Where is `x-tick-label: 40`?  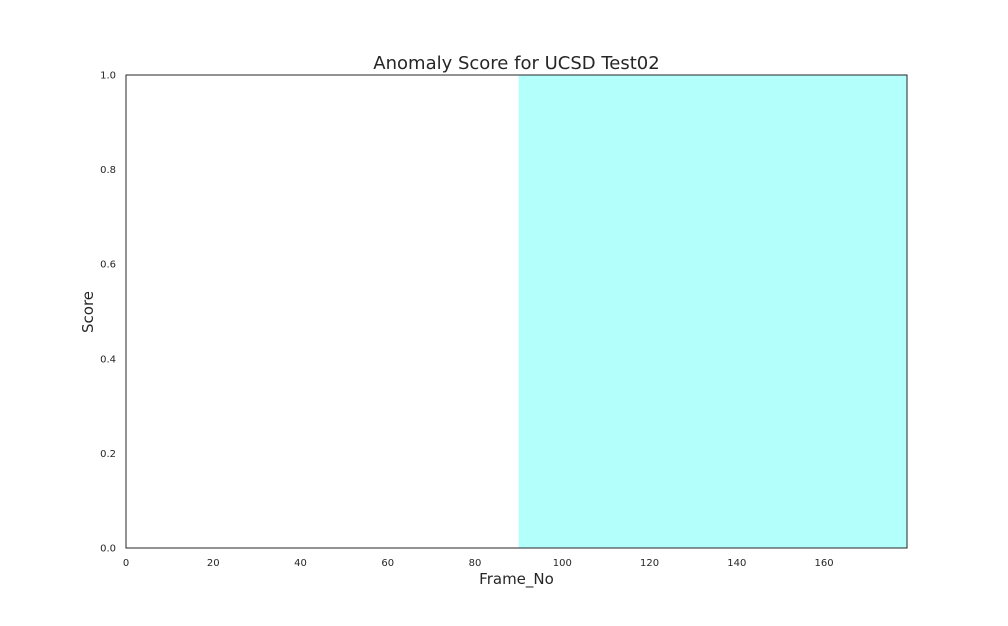
x-tick-label: 40 is located at coordinates (300, 563).